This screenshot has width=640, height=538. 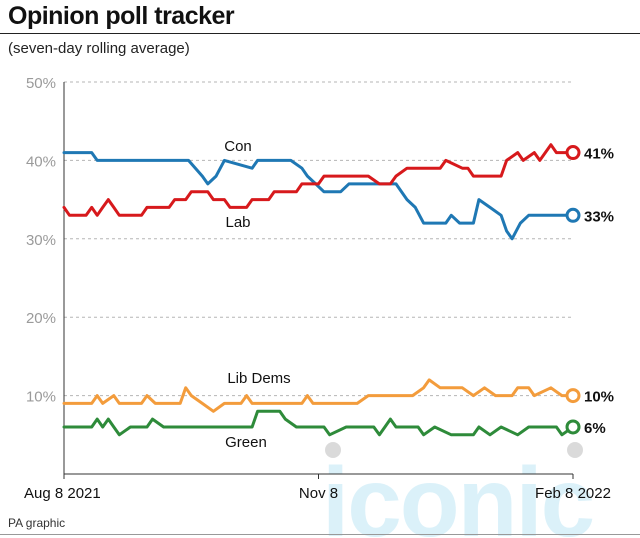 What do you see at coordinates (599, 397) in the screenshot?
I see `end-value-label: 10%` at bounding box center [599, 397].